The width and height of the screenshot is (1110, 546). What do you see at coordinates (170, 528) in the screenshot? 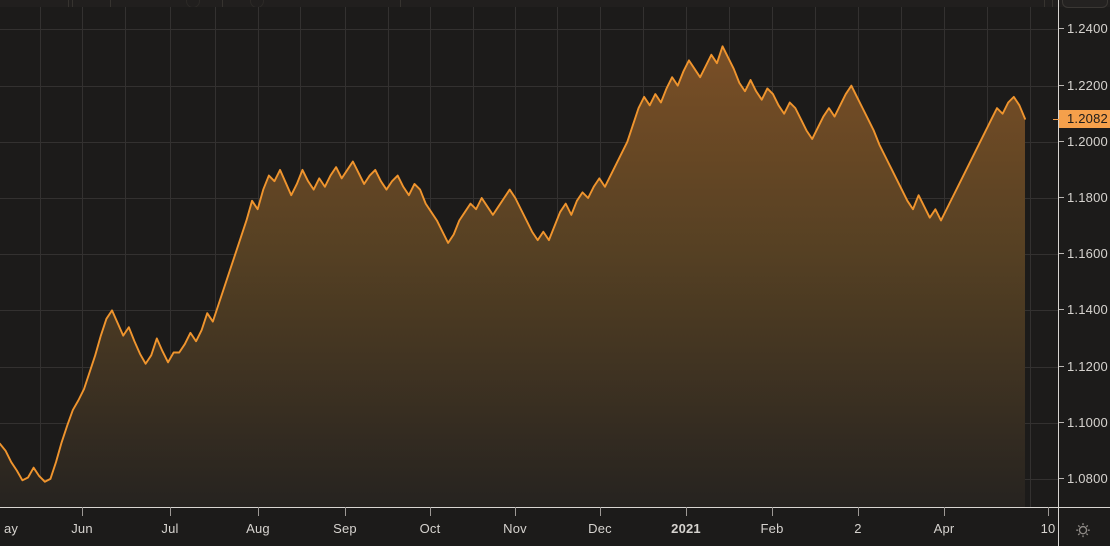
I see `time-tick-label: Jul` at bounding box center [170, 528].